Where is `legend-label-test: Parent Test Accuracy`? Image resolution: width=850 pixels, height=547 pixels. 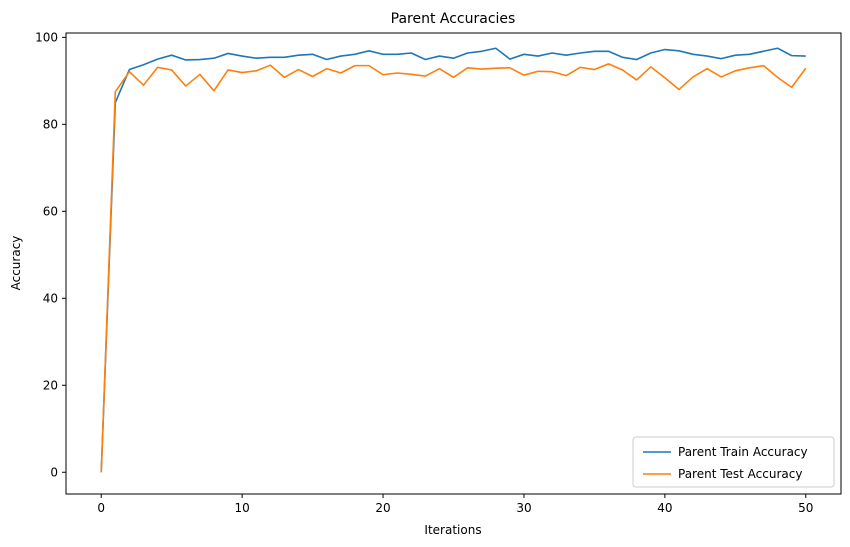 legend-label-test: Parent Test Accuracy is located at coordinates (740, 474).